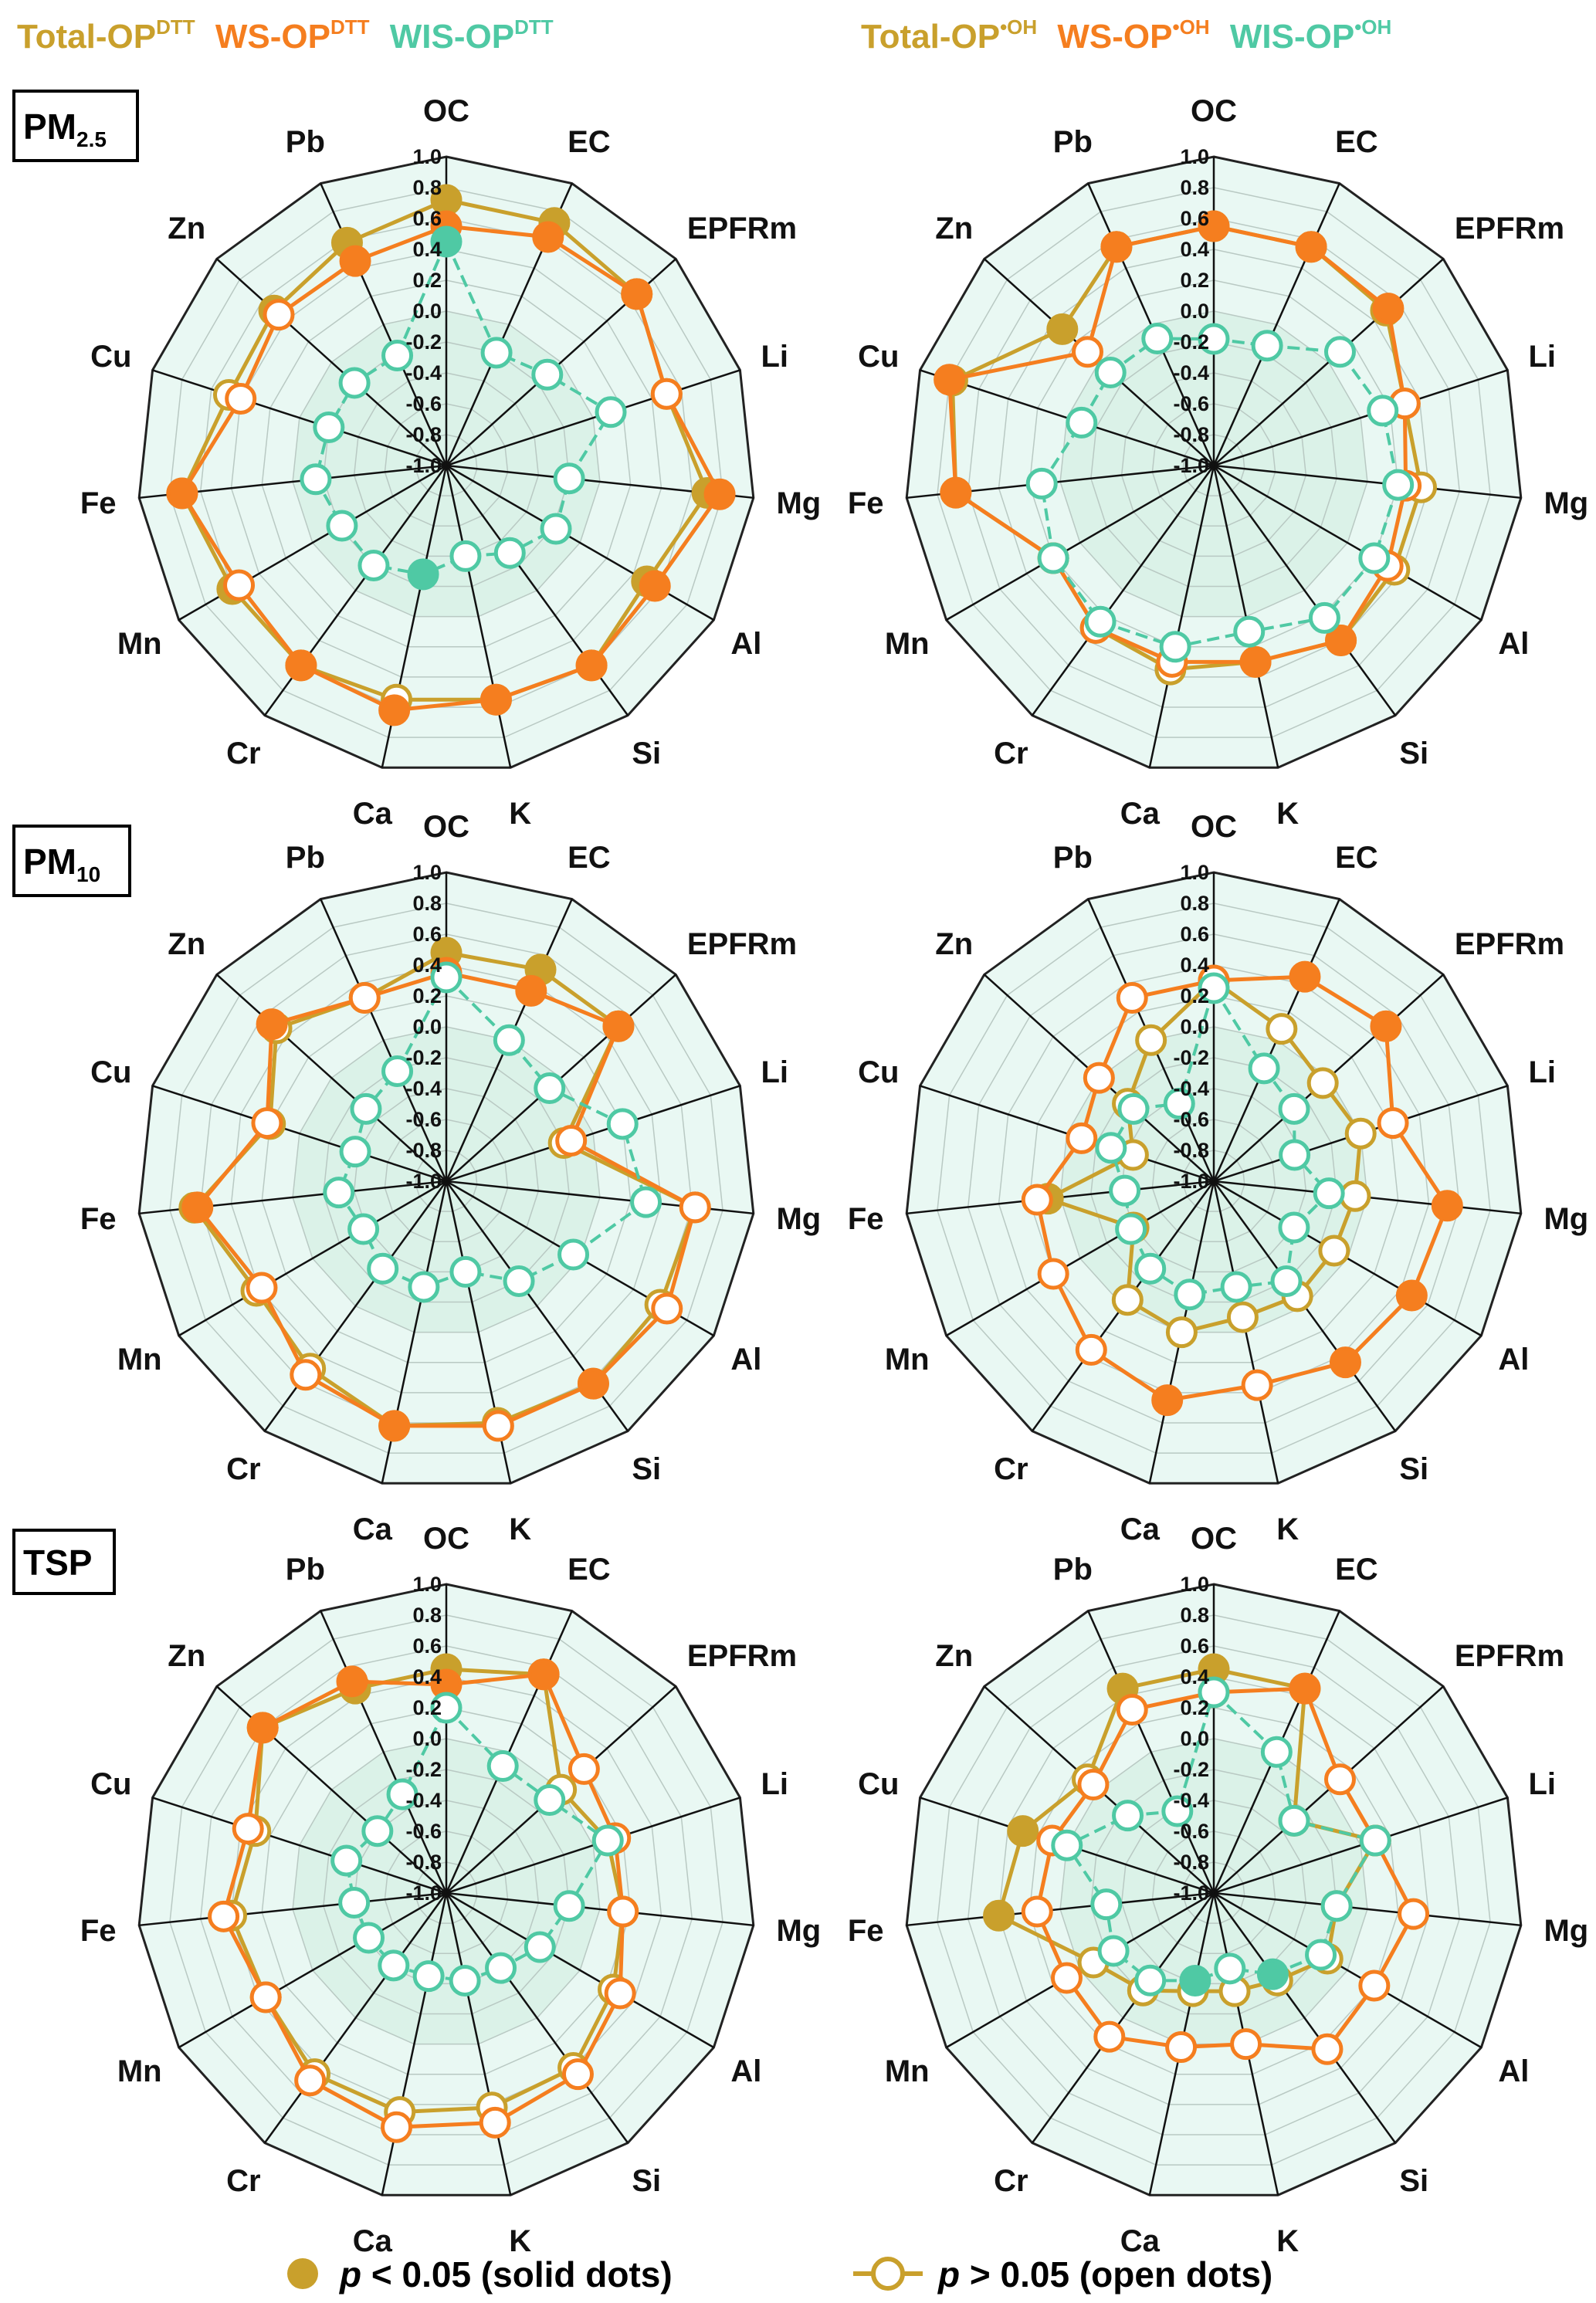 This screenshot has height=2303, width=1596. What do you see at coordinates (305, 142) in the screenshot?
I see `category-label-pb: Pb` at bounding box center [305, 142].